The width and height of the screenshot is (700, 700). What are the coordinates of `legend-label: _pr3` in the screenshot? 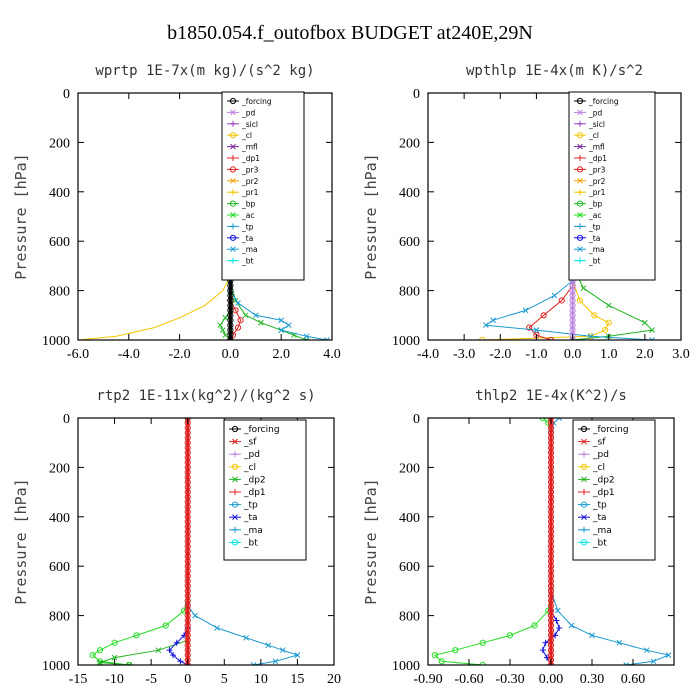 It's located at (250, 169).